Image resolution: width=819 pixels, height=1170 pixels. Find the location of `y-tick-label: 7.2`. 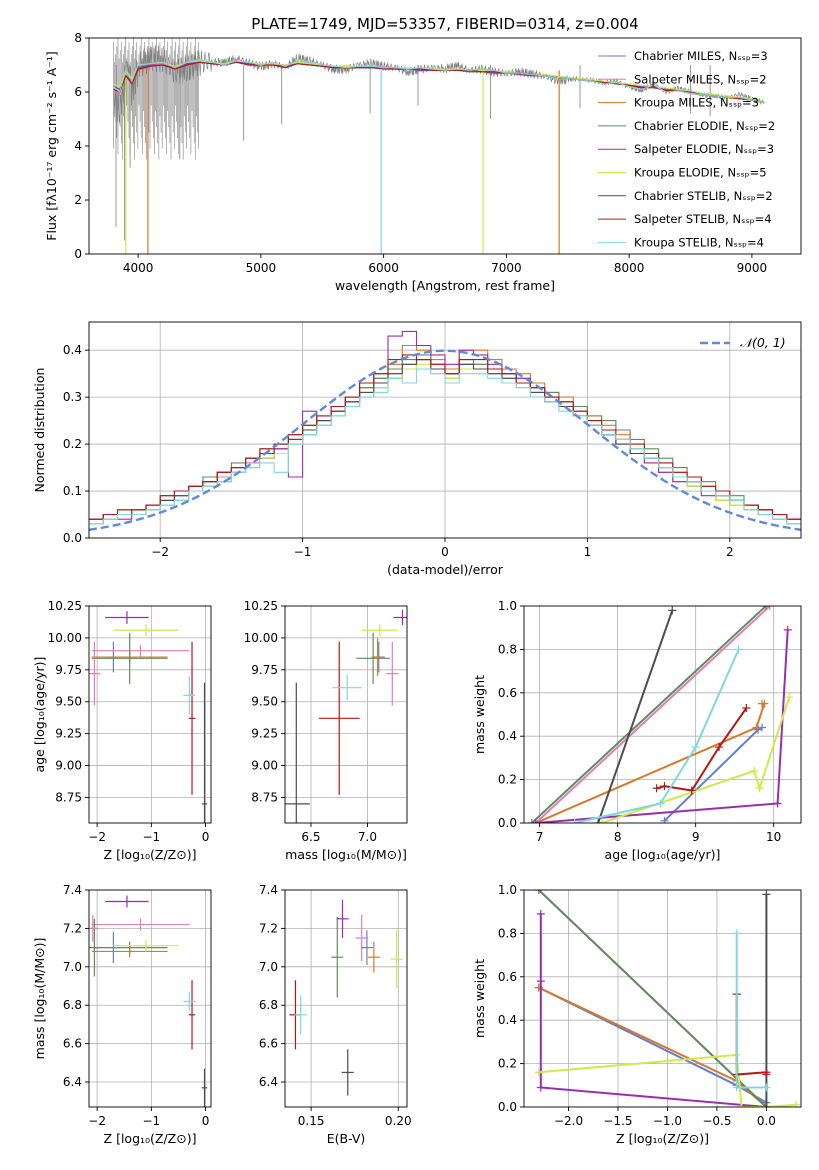

y-tick-label: 7.2 is located at coordinates (268, 928).